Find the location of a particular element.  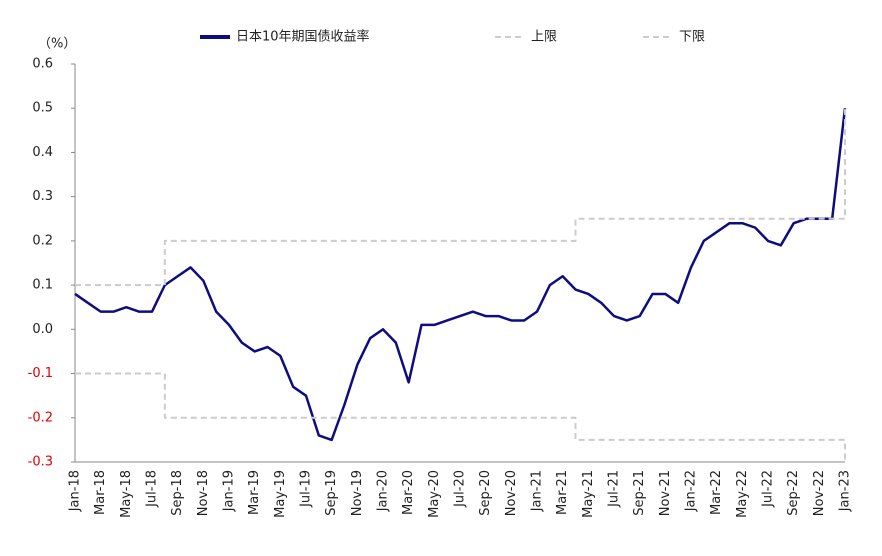

y-tick-label: 0.6 is located at coordinates (42, 64).